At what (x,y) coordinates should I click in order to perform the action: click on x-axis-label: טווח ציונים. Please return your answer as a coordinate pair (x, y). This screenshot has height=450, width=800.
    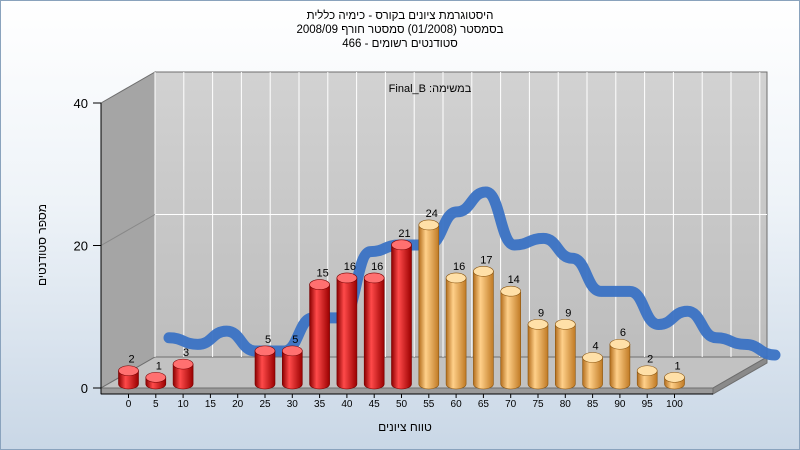
    Looking at the image, I should click on (405, 427).